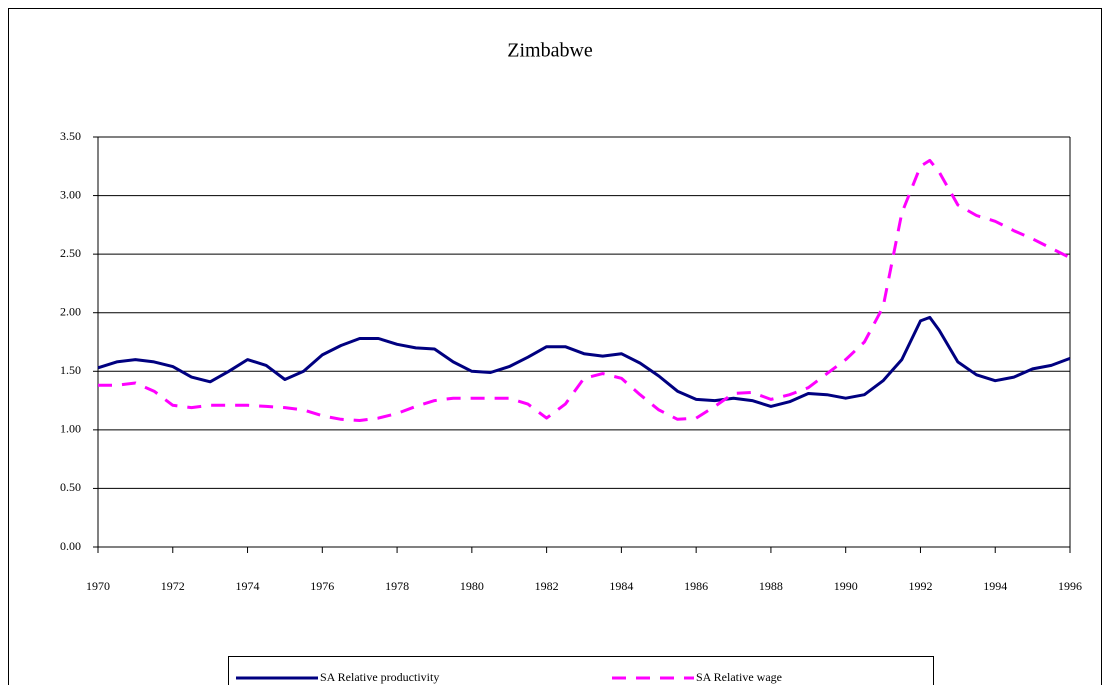 The image size is (1112, 685). I want to click on series-line, so click(584, 361).